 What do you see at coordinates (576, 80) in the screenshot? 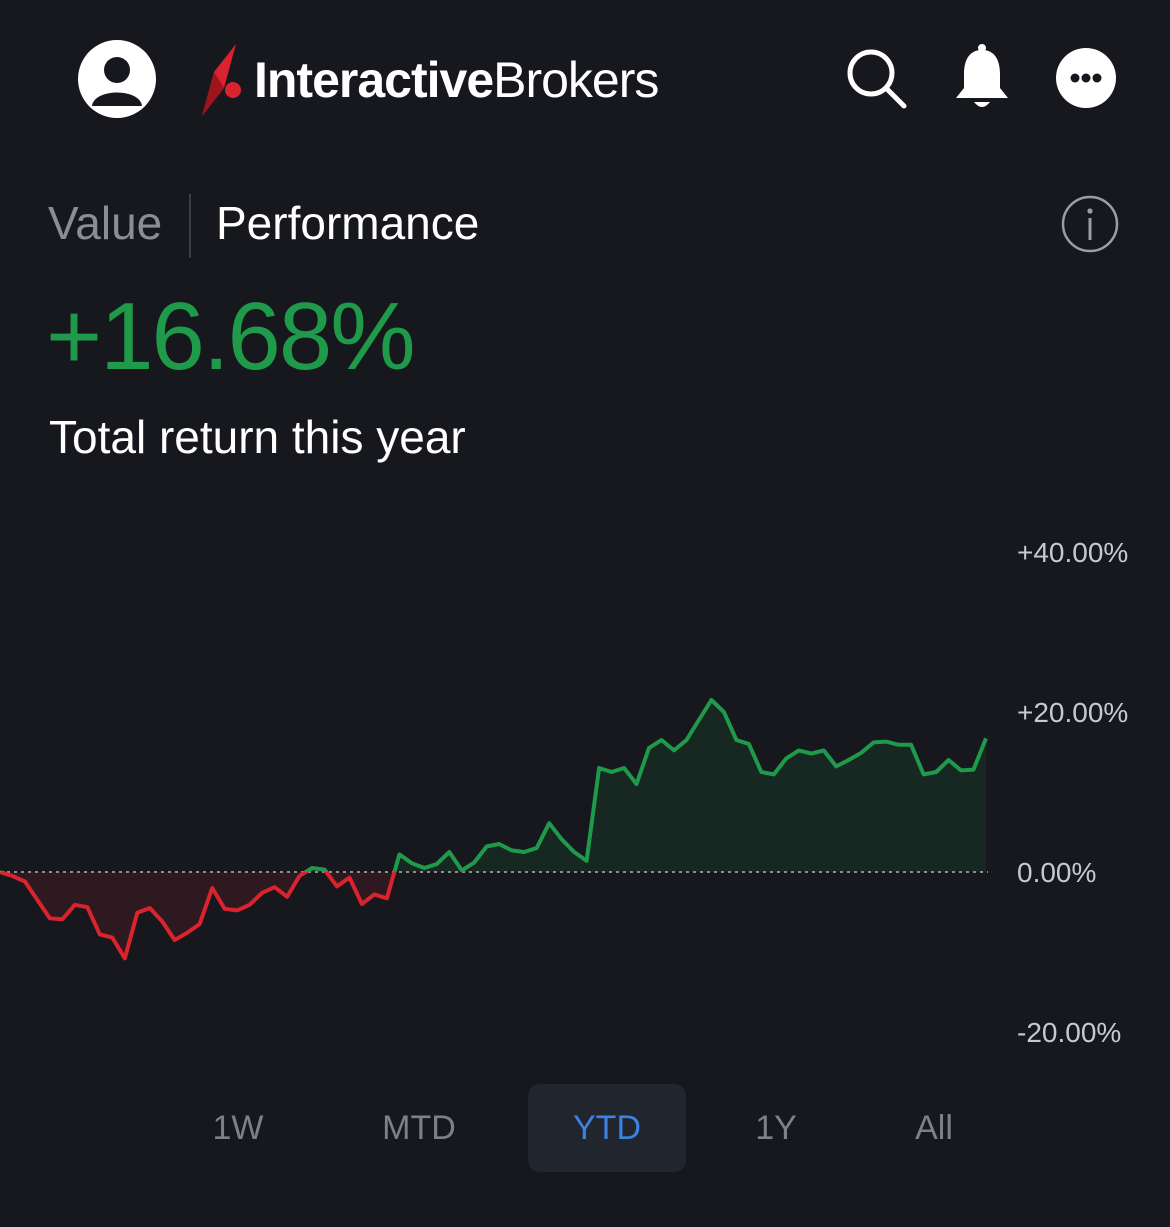
I see `brand-name-regular: Brokers` at bounding box center [576, 80].